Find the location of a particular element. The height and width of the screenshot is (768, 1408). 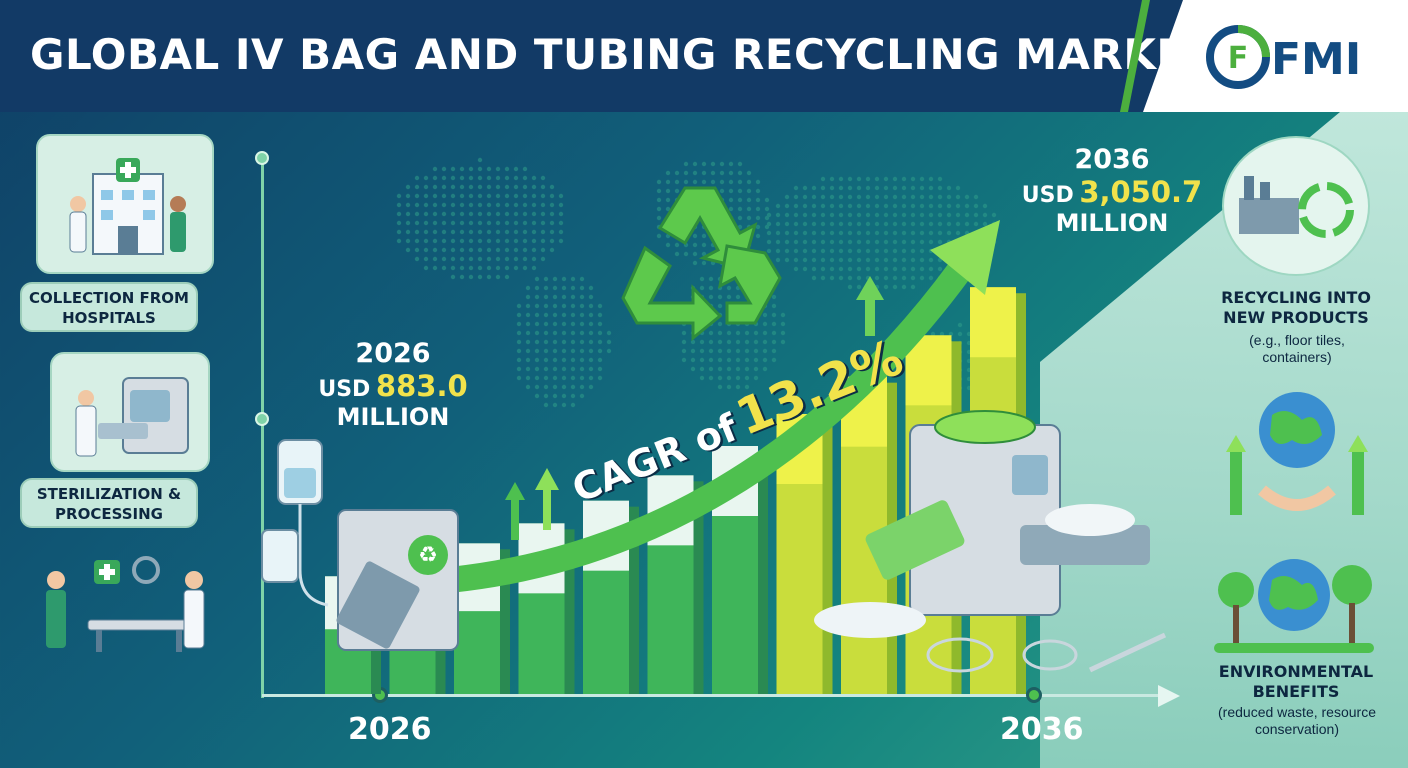

bar-side is located at coordinates (763, 573).